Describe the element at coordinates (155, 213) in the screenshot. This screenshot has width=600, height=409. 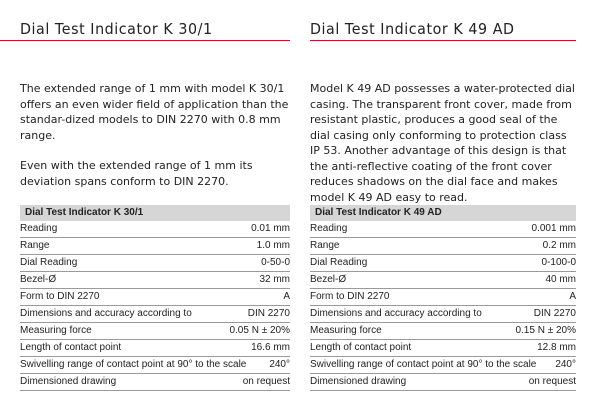
I see `spec-table-title: Dial Test Indicator K 30/1` at that location.